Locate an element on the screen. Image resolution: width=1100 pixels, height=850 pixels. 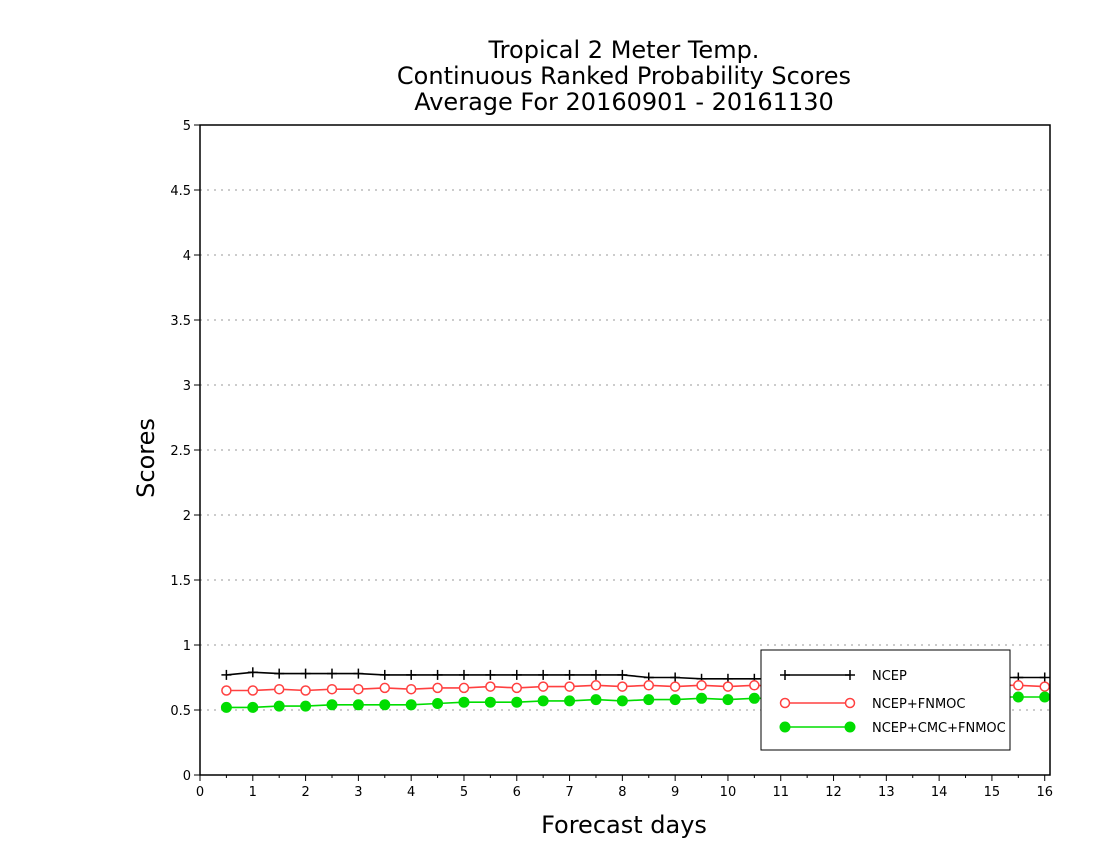
title-line-2: Continuous Ranked Probability Scores is located at coordinates (624, 76).